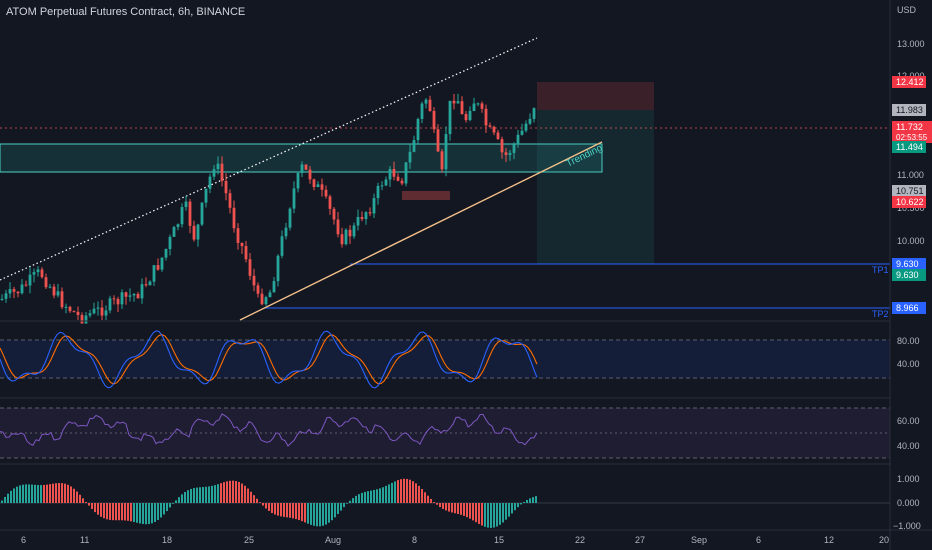 The height and width of the screenshot is (550, 932). What do you see at coordinates (595, 96) in the screenshot?
I see `position-stop-area` at bounding box center [595, 96].